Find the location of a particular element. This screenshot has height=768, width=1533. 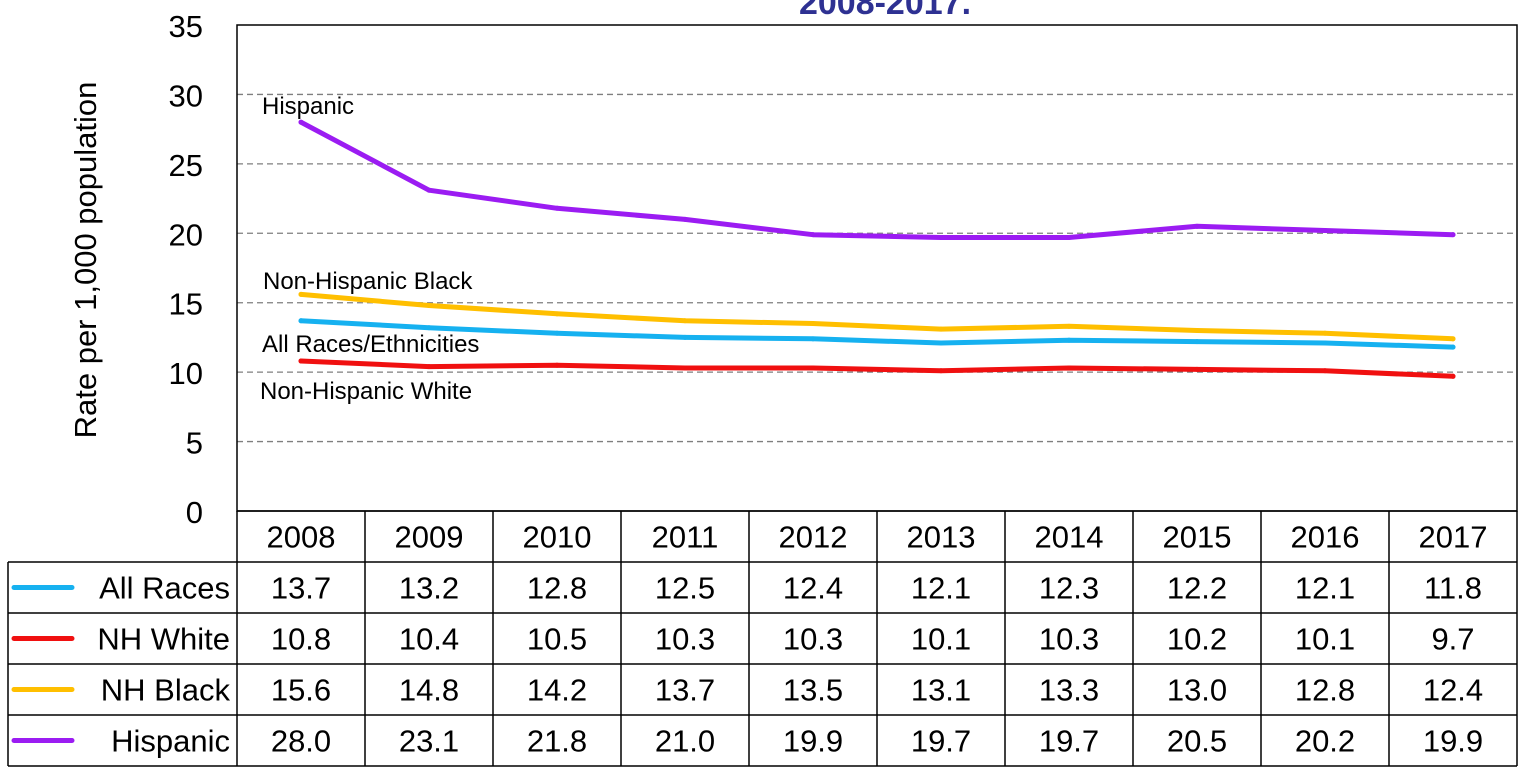

x-tick-label: 2011 is located at coordinates (685, 537).